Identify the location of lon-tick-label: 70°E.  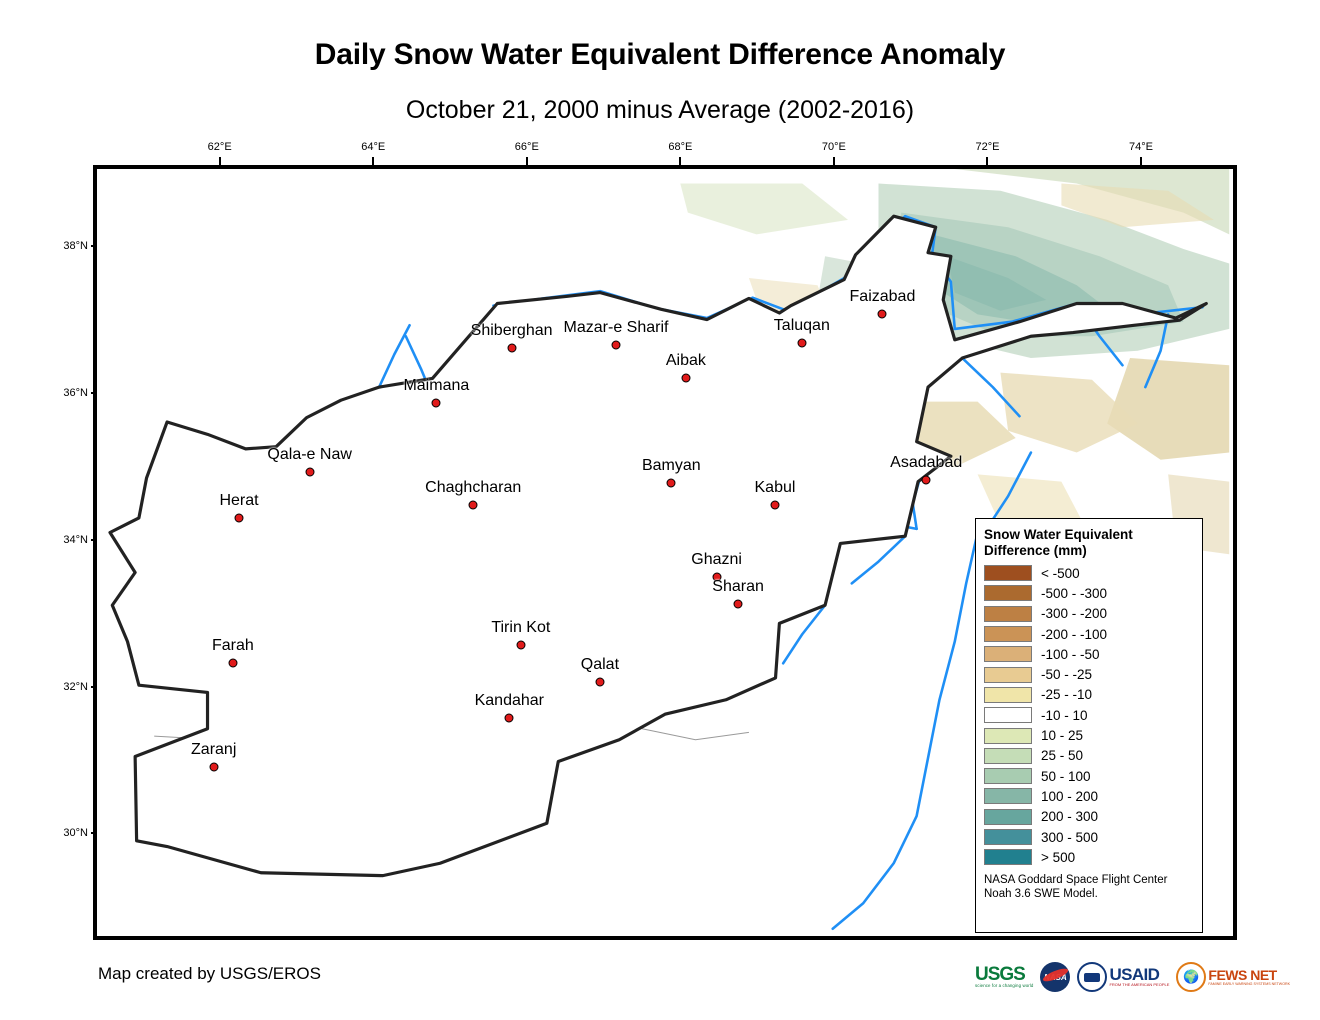
(833, 147).